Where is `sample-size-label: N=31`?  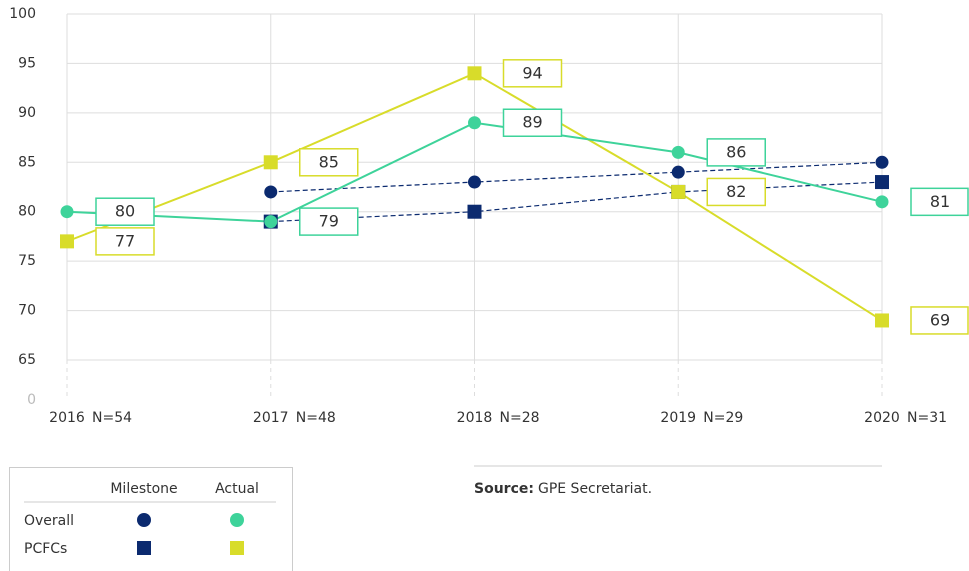
sample-size-label: N=31 is located at coordinates (927, 418).